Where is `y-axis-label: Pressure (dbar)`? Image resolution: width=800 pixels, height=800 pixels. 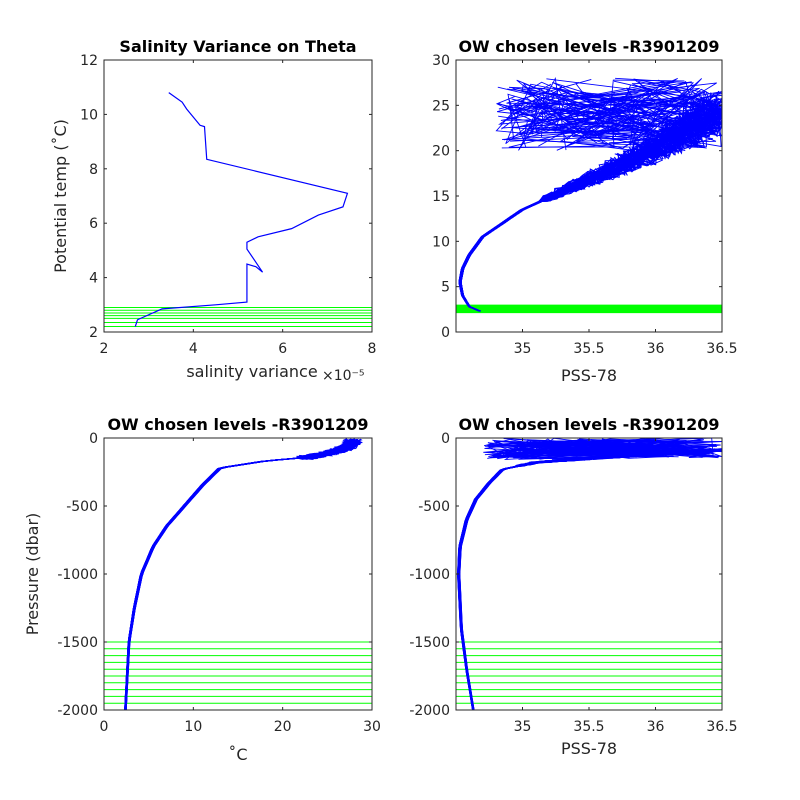 y-axis-label: Pressure (dbar) is located at coordinates (32, 574).